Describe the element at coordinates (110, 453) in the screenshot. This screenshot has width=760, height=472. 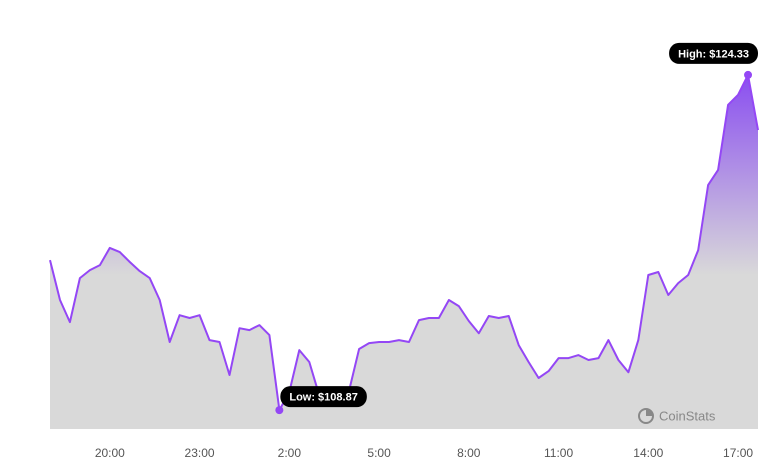
I see `x-tick-label: 20:00` at that location.